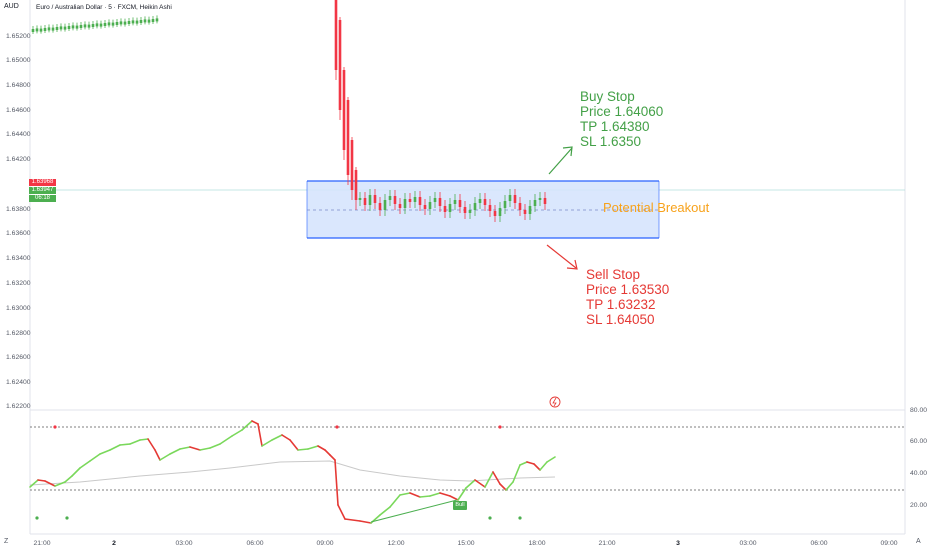 Image resolution: width=932 pixels, height=550 pixels. What do you see at coordinates (460, 505) in the screenshot?
I see `bull-badge: Bull` at bounding box center [460, 505].